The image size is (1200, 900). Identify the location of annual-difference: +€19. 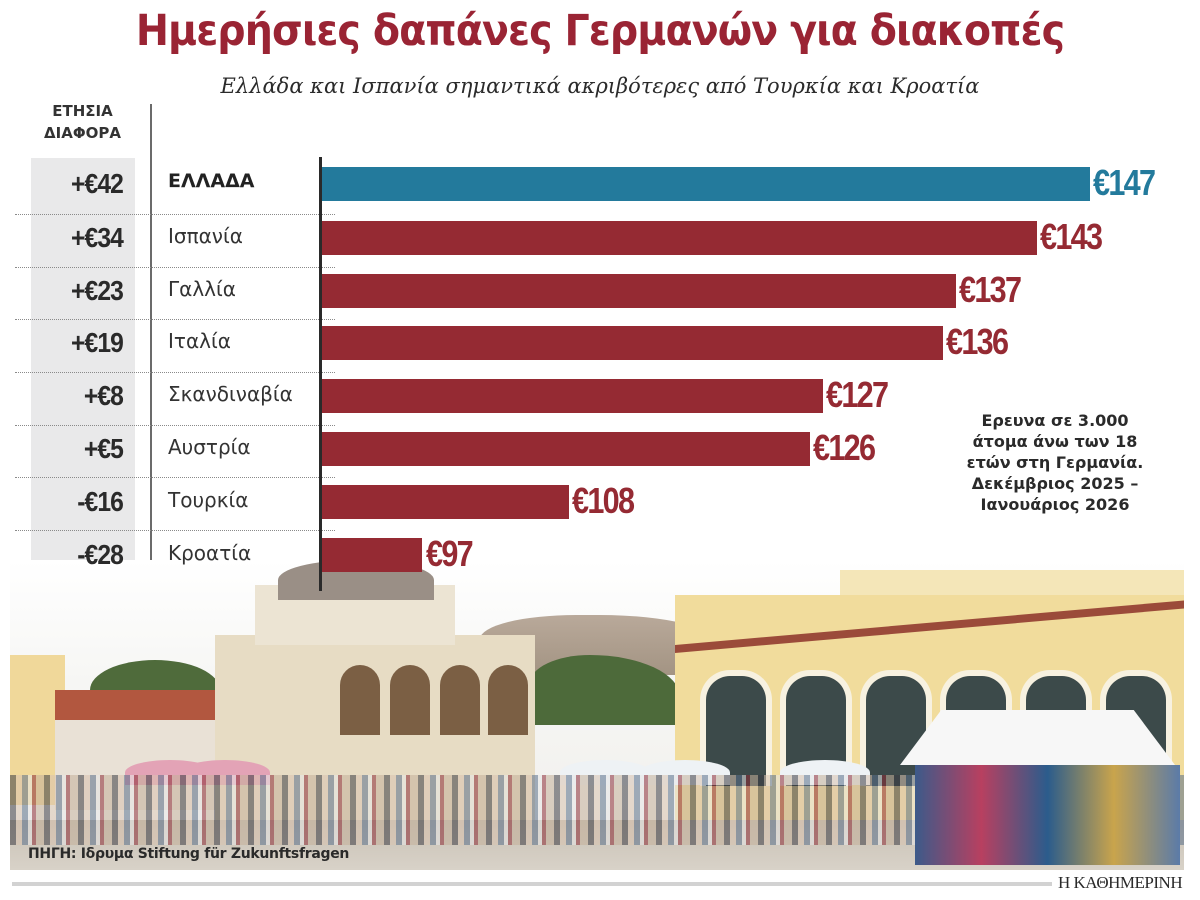
(97, 342).